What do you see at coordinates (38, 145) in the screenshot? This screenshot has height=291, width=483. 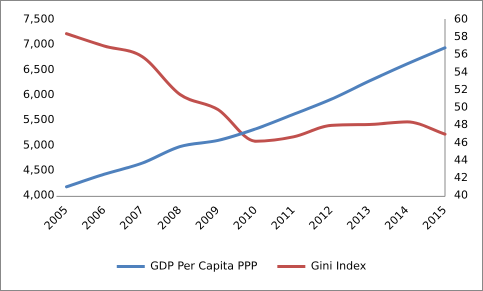 I see `y-tick-label: 5,000` at bounding box center [38, 145].